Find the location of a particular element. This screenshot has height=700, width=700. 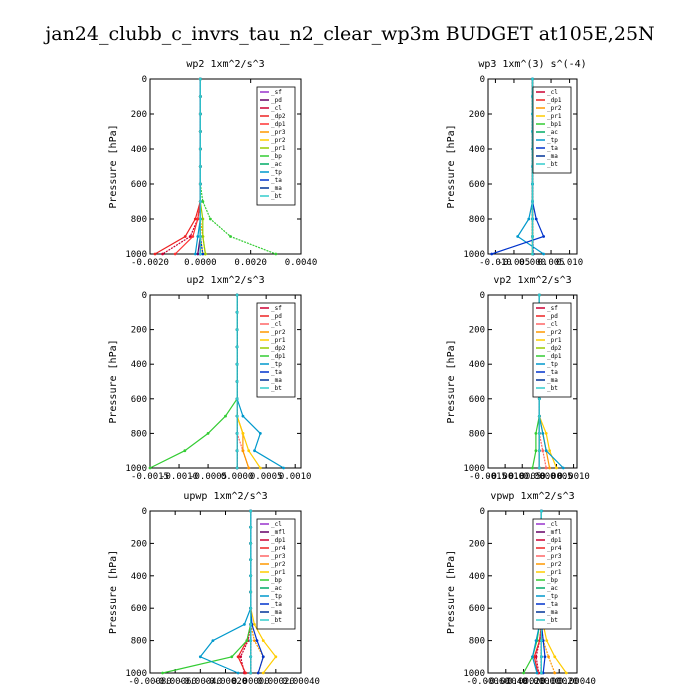

x-tick-label: 0.0010 is located at coordinates (295, 477).